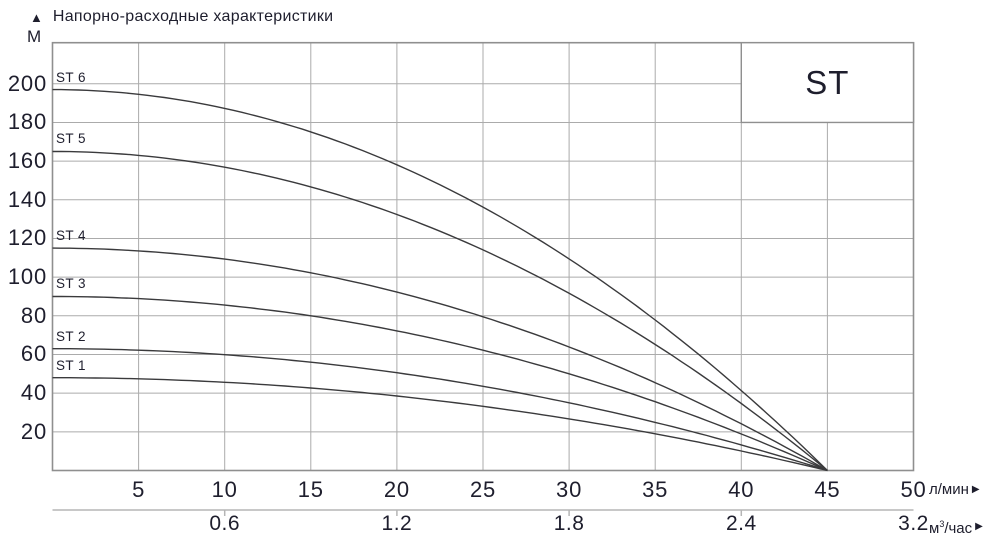 The height and width of the screenshot is (552, 983). What do you see at coordinates (979, 526) in the screenshot?
I see `x2-axis-arrow-right-icon: ▶` at bounding box center [979, 526].